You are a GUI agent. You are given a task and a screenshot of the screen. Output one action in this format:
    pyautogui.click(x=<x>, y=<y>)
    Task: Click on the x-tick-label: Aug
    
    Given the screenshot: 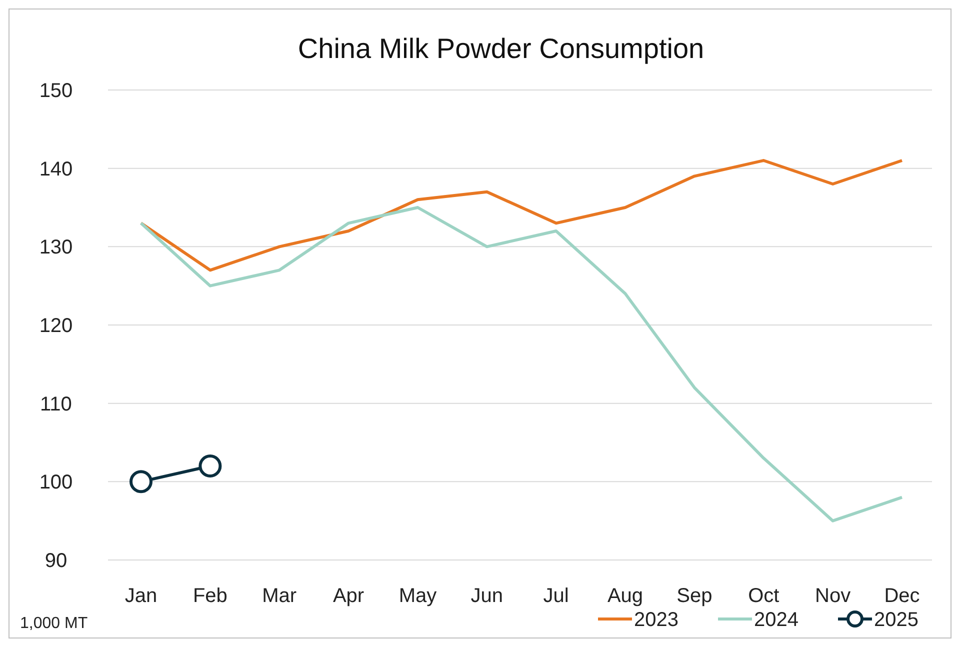 What is the action you would take?
    pyautogui.click(x=625, y=596)
    